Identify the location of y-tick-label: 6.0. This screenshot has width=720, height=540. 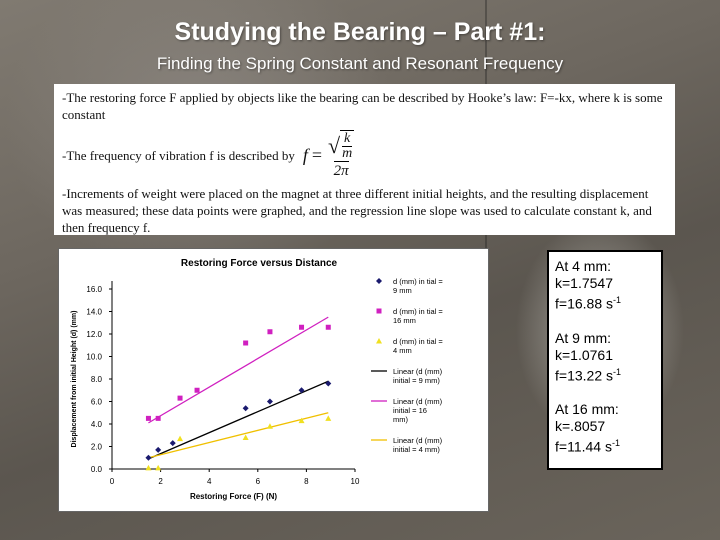
(97, 402).